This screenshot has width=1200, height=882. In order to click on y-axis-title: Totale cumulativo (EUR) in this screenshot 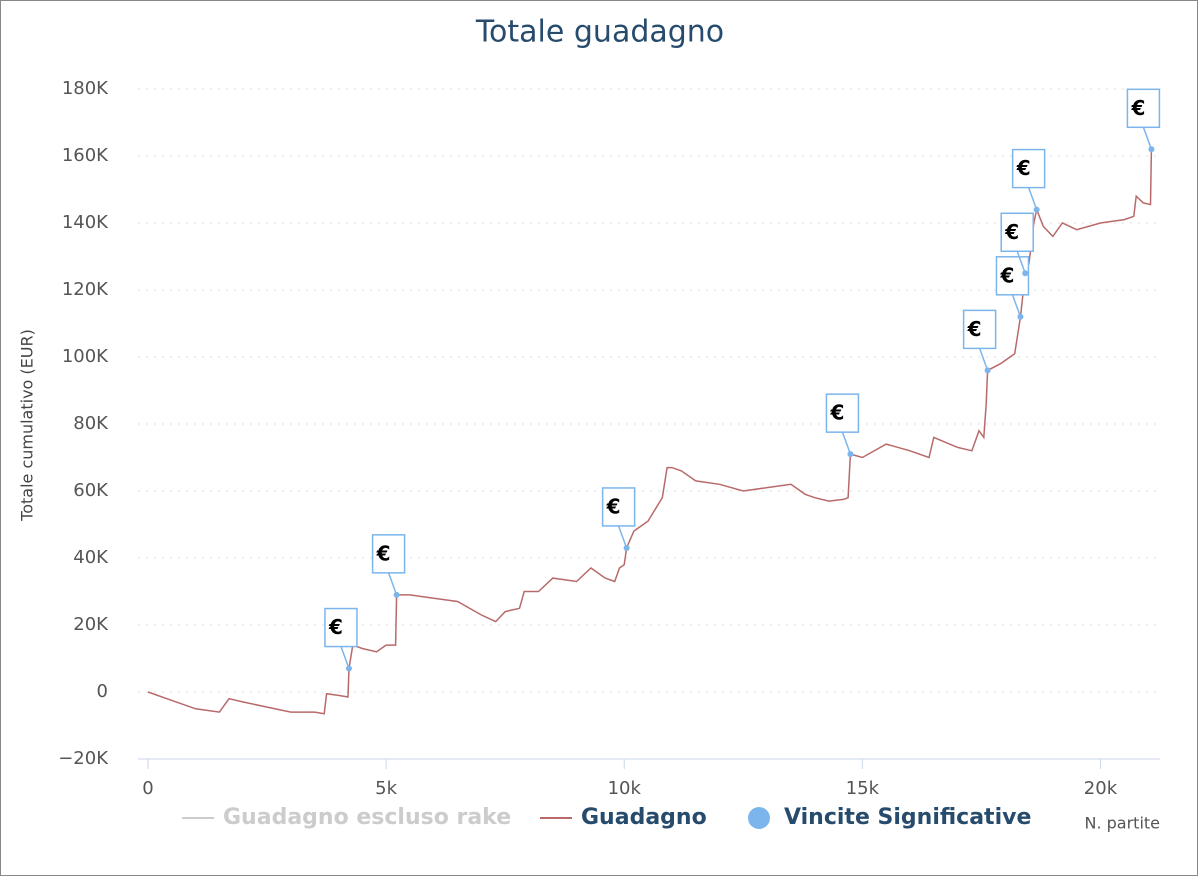, I will do `click(27, 425)`.